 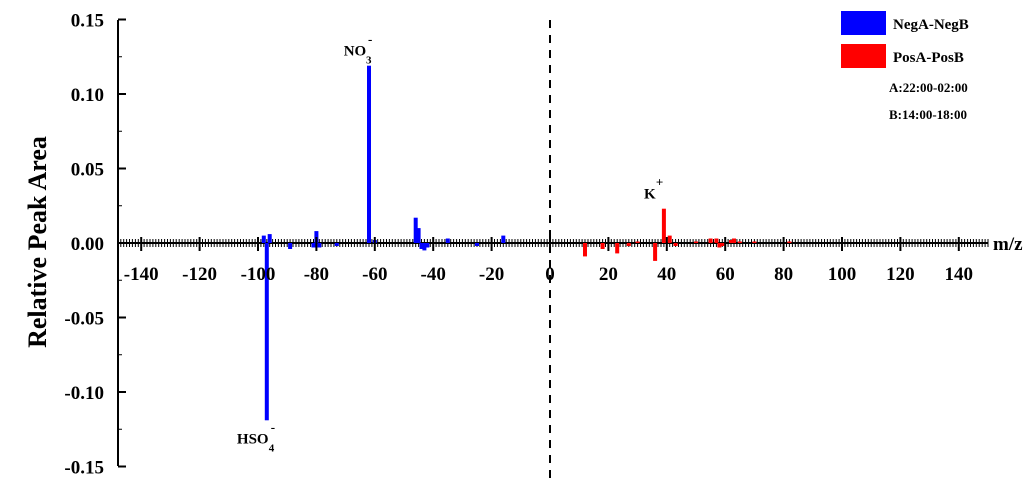 What do you see at coordinates (666, 274) in the screenshot?
I see `x-tick-label: 40` at bounding box center [666, 274].